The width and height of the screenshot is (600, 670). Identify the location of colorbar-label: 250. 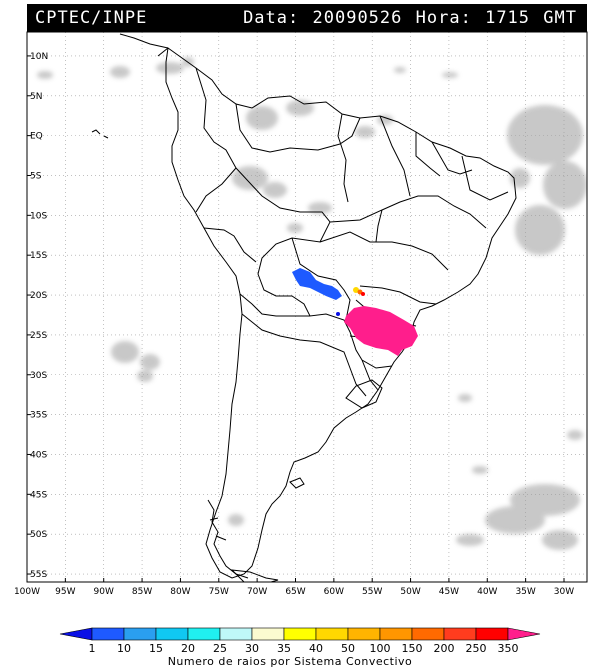
(476, 648).